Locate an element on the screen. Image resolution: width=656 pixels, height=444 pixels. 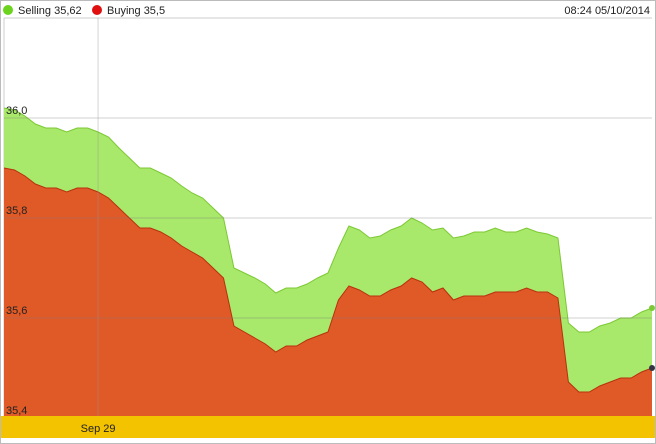
x-axis-band is located at coordinates (328, 427).